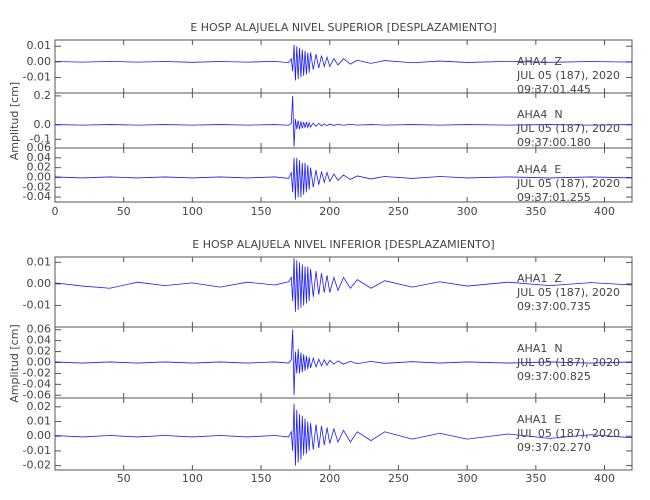 The image size is (650, 500). I want to click on station-label: AHA1 E, so click(539, 419).